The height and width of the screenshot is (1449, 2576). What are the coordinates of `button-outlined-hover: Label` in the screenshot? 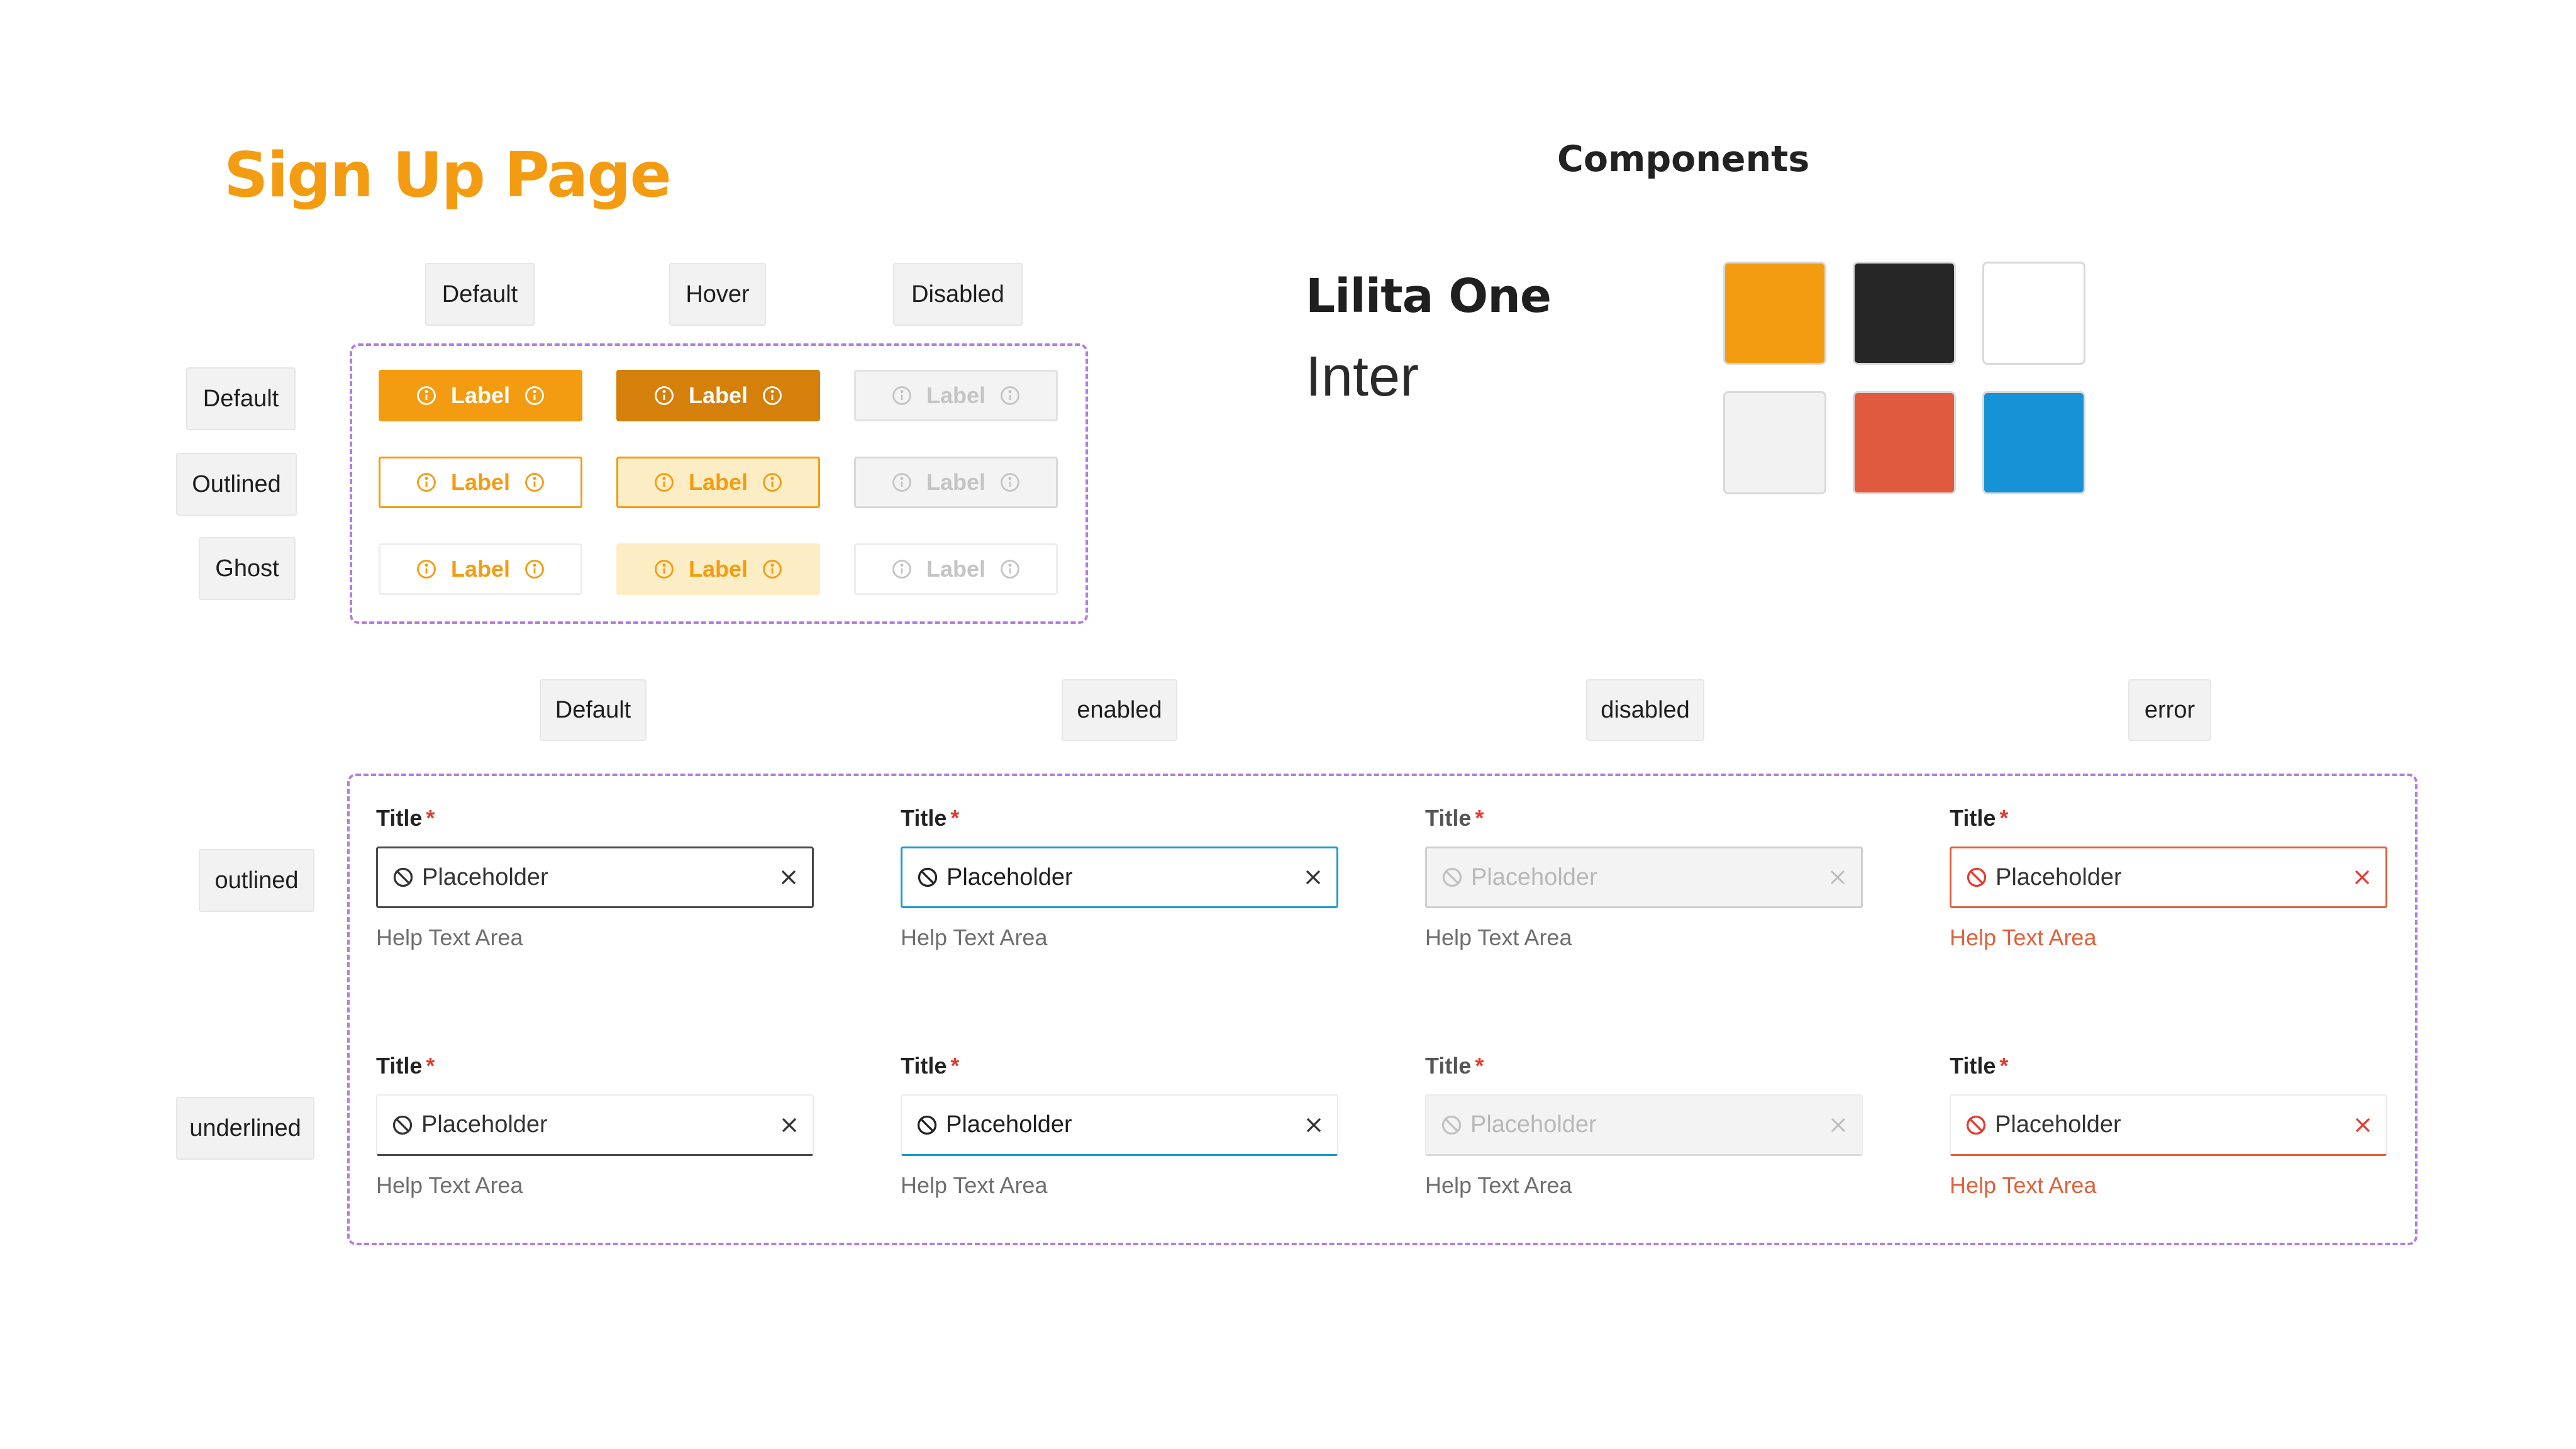 It's located at (718, 482).